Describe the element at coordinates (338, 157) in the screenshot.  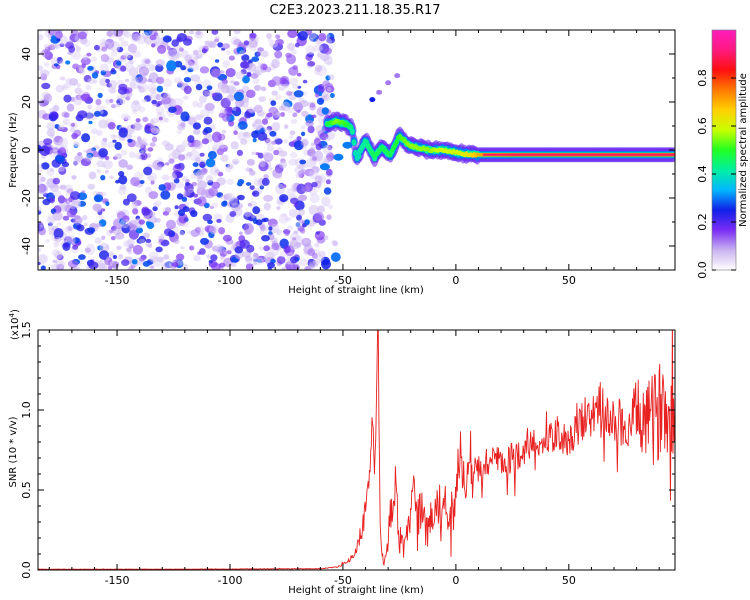
I see `secondary-blob` at that location.